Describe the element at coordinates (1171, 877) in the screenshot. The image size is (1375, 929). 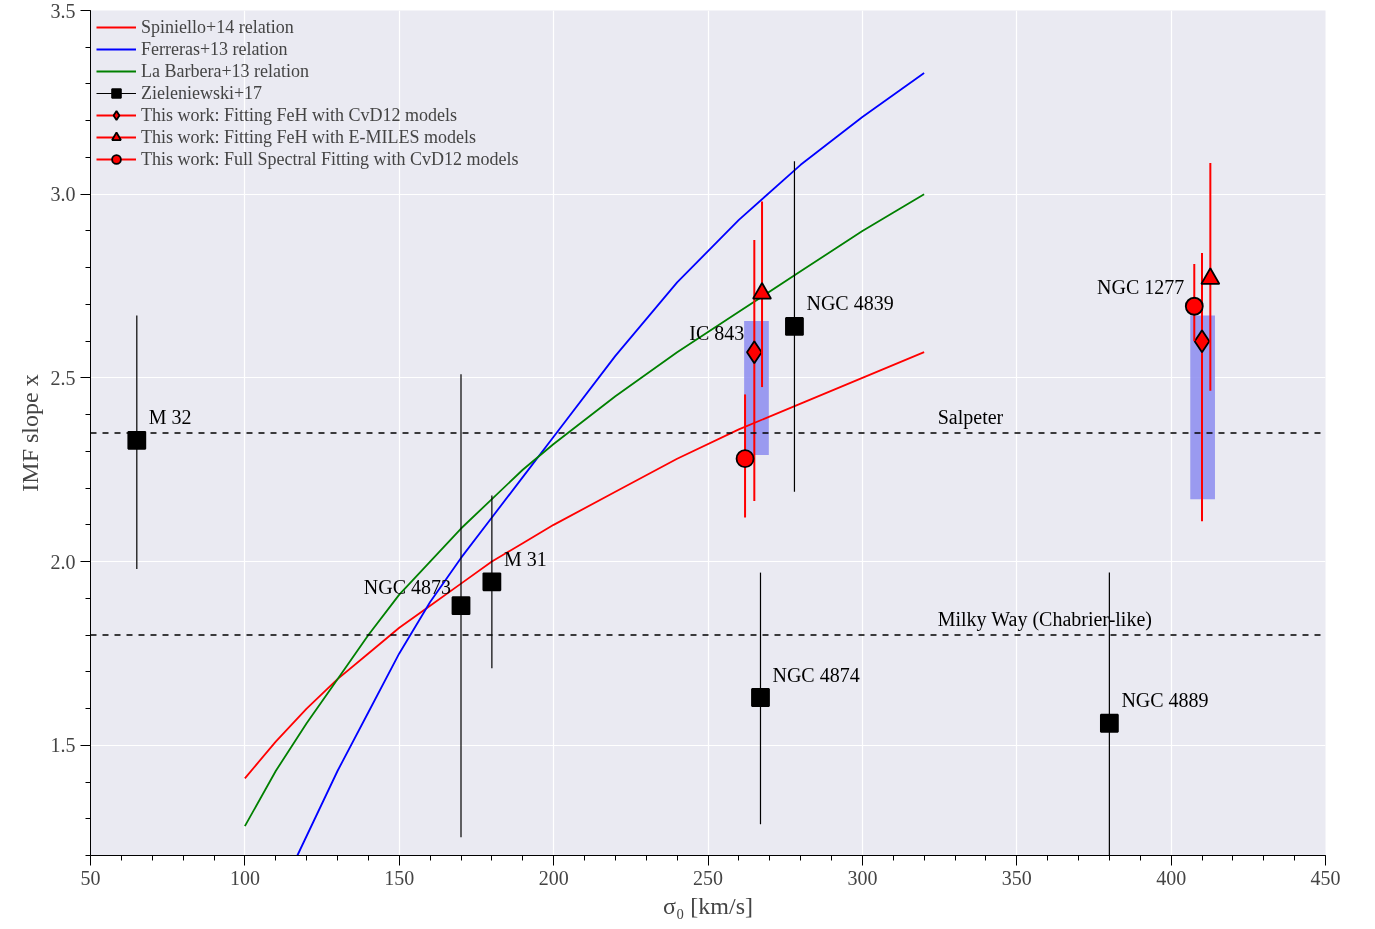
I see `x-tick-label: 400` at that location.